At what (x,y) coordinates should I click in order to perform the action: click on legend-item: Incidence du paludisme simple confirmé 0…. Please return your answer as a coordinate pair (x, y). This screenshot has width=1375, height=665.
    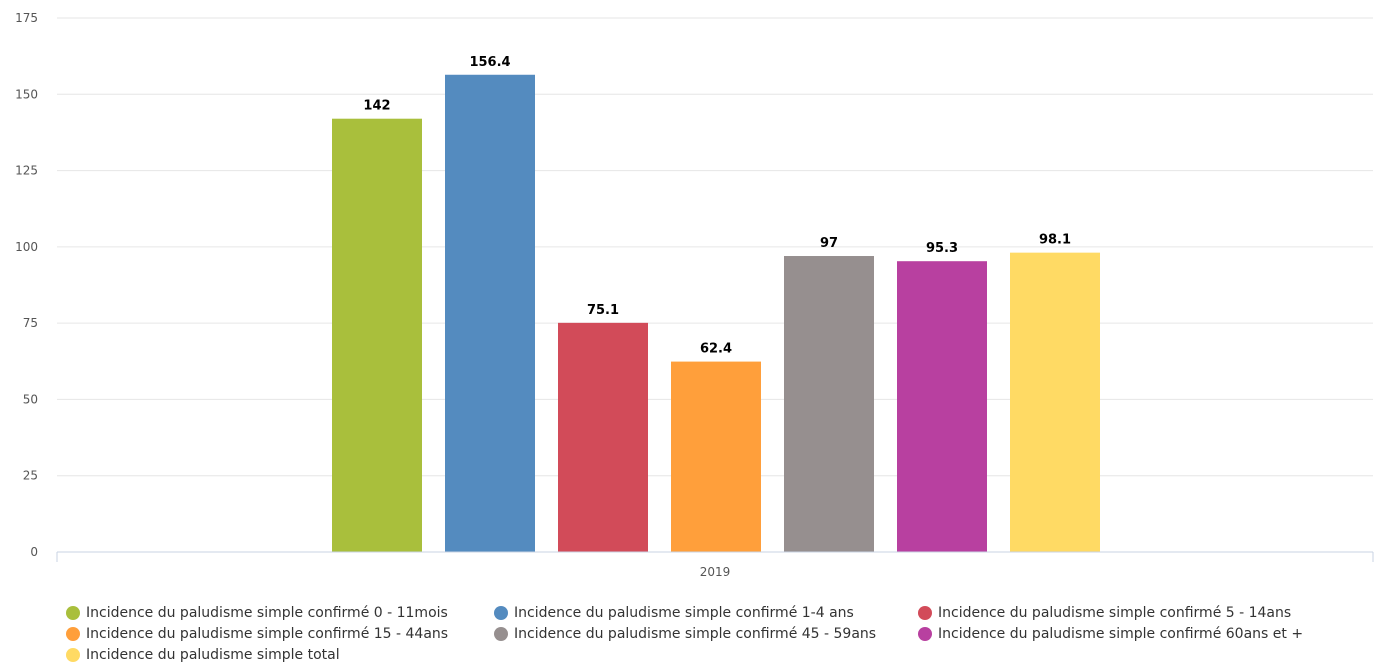
    Looking at the image, I should click on (257, 612).